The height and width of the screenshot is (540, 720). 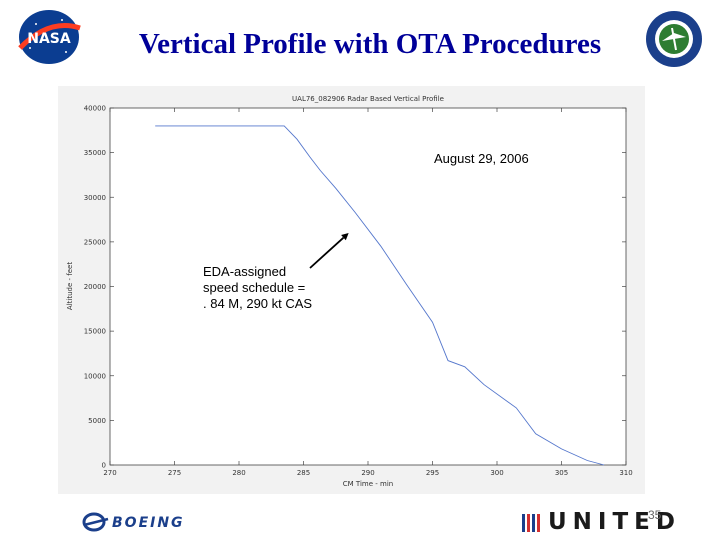 I want to click on annotation-arrow, so click(x=327, y=252).